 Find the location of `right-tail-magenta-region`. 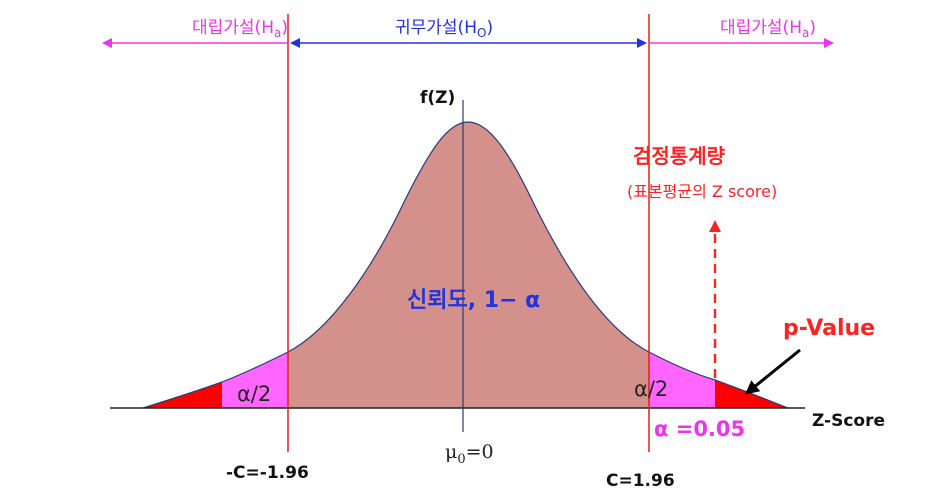

right-tail-magenta-region is located at coordinates (682, 380).